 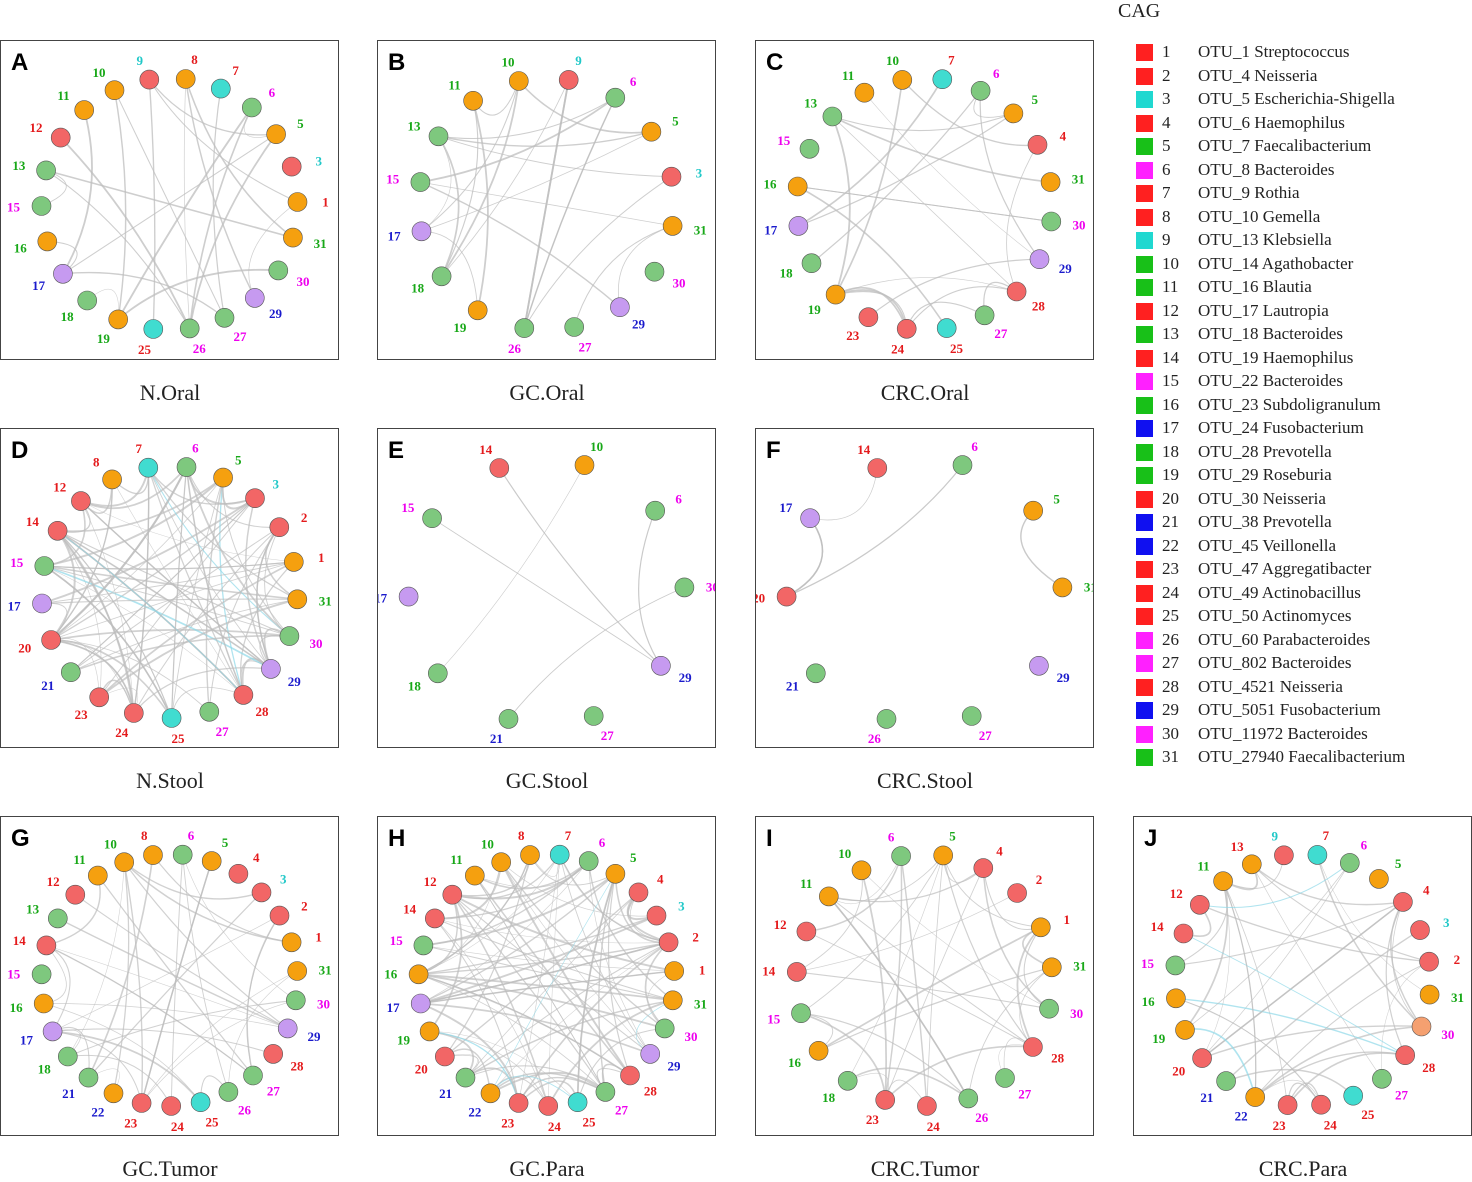 I want to click on node-label: 8, so click(x=194, y=59).